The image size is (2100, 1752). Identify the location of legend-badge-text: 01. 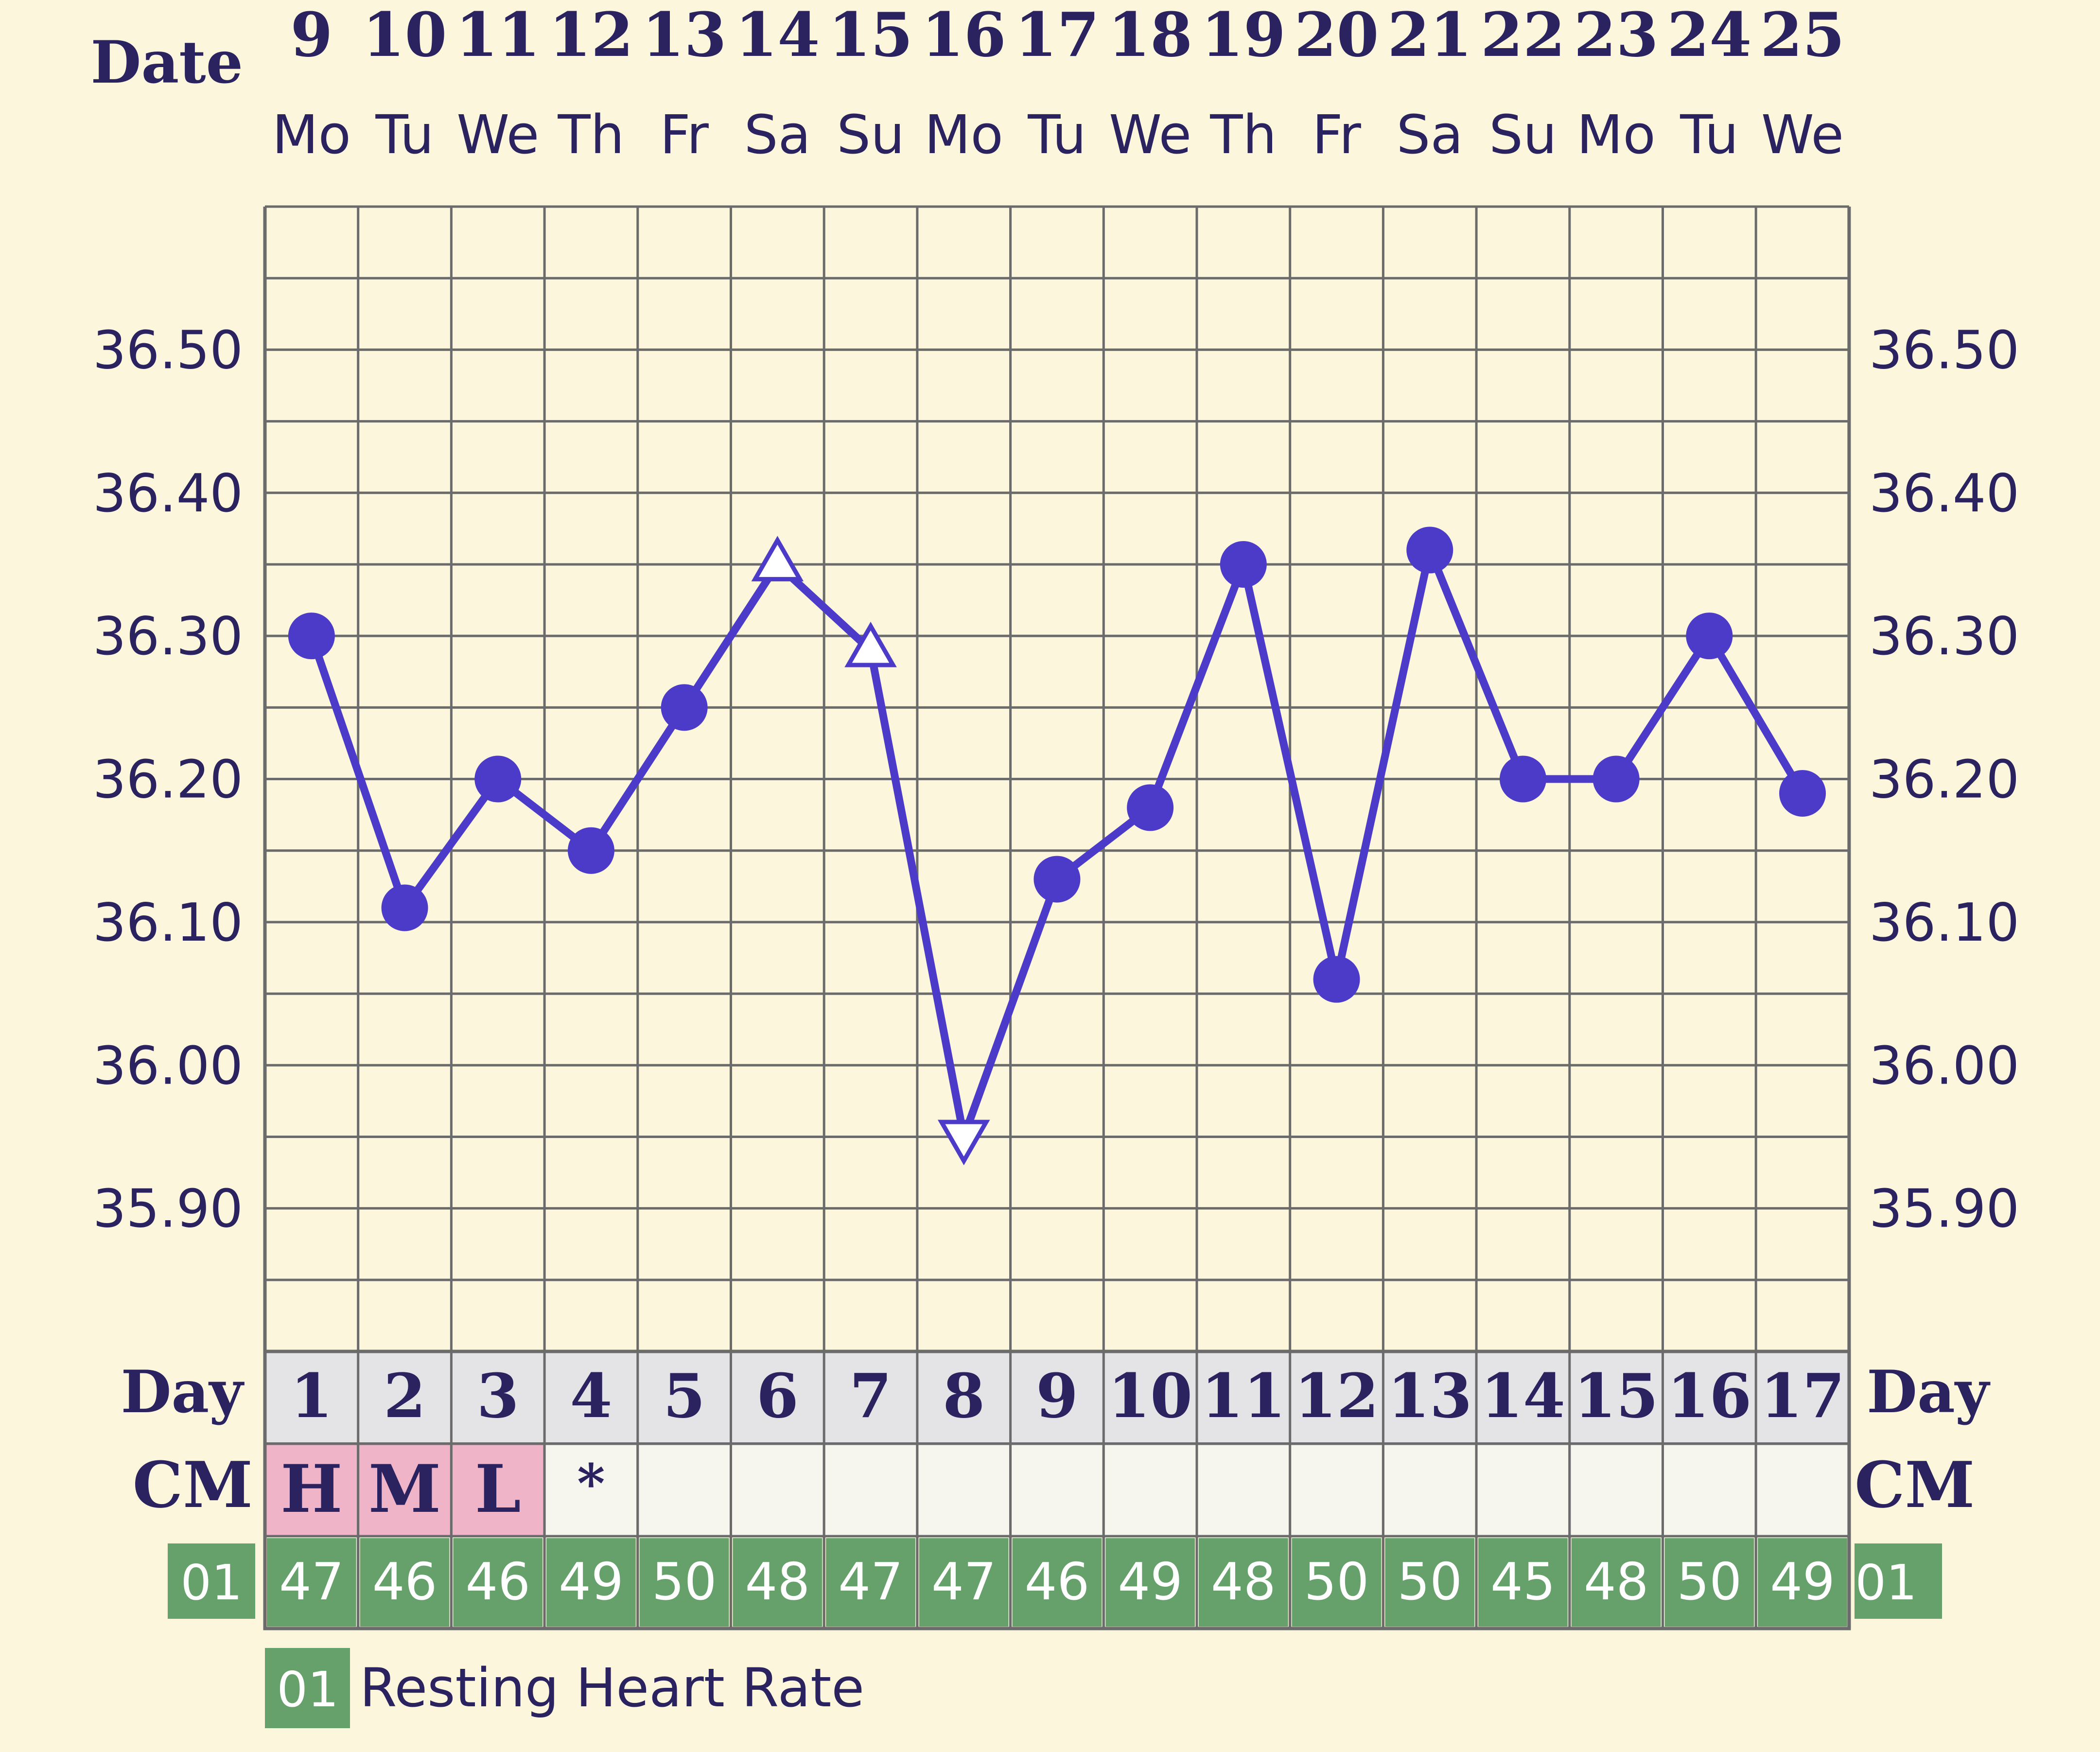
(307, 1689).